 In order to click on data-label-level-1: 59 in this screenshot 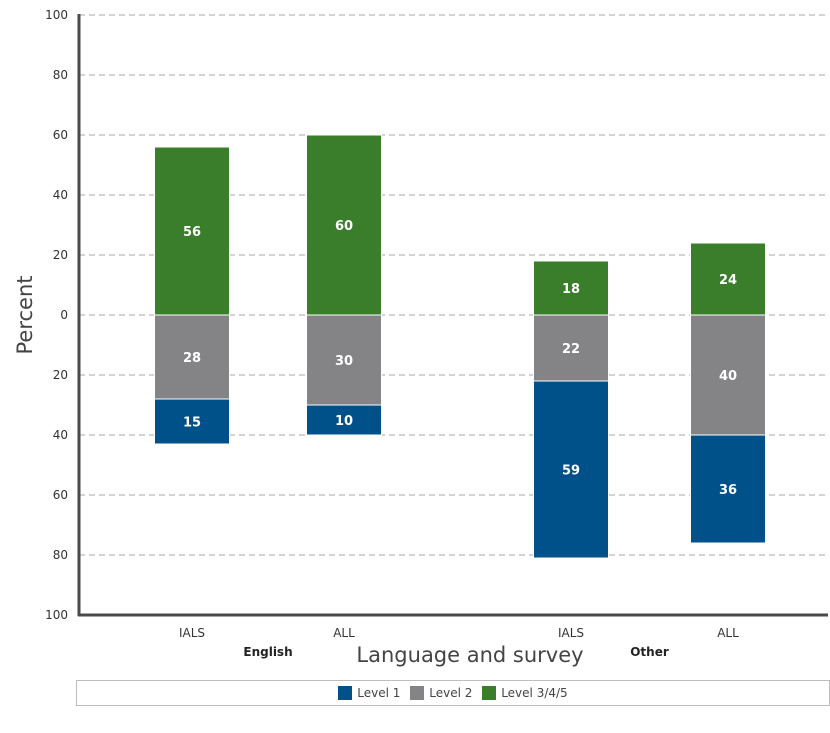, I will do `click(571, 471)`.